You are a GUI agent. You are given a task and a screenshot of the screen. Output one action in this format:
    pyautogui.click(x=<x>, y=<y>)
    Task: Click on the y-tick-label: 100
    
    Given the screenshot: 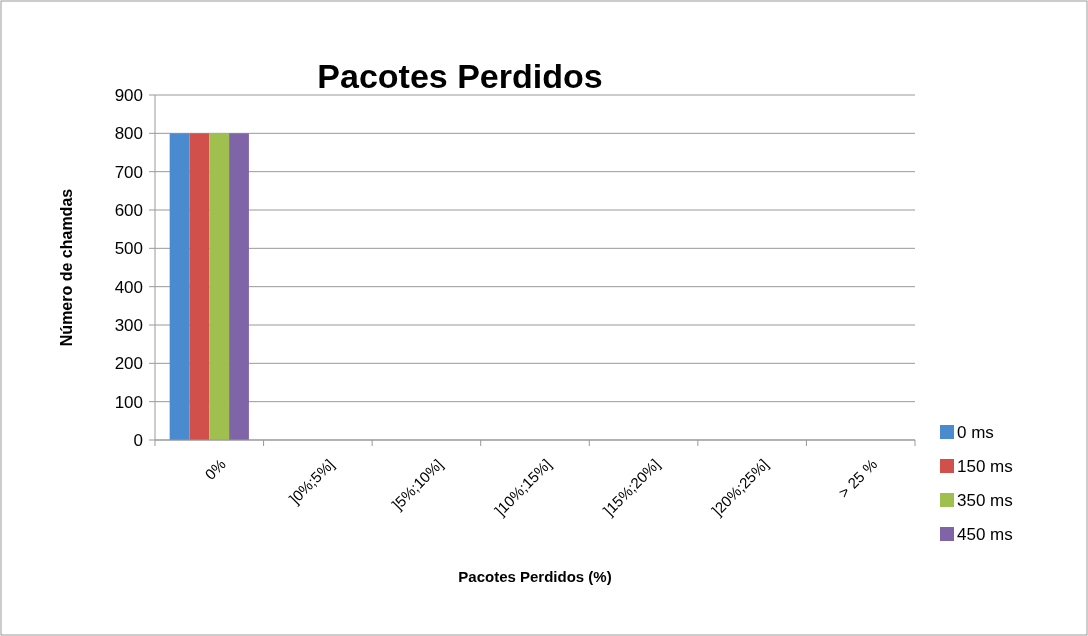 What is the action you would take?
    pyautogui.click(x=128, y=402)
    